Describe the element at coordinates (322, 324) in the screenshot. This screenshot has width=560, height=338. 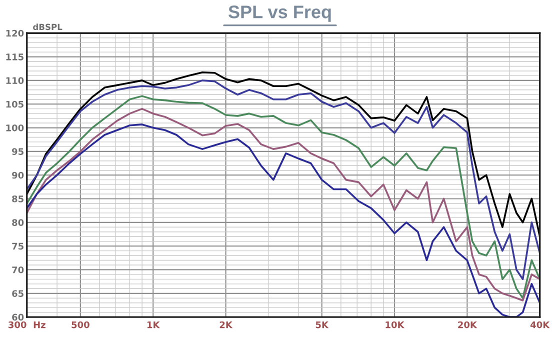
I see `x-tick-label: 5K` at that location.